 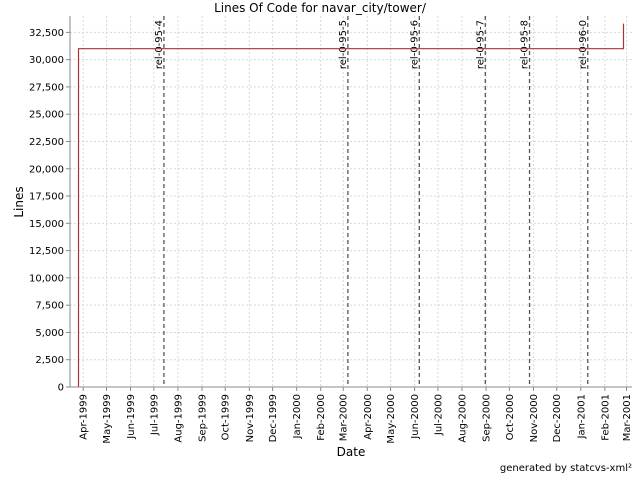 What do you see at coordinates (46, 33) in the screenshot?
I see `y-tick-label: 32,500` at bounding box center [46, 33].